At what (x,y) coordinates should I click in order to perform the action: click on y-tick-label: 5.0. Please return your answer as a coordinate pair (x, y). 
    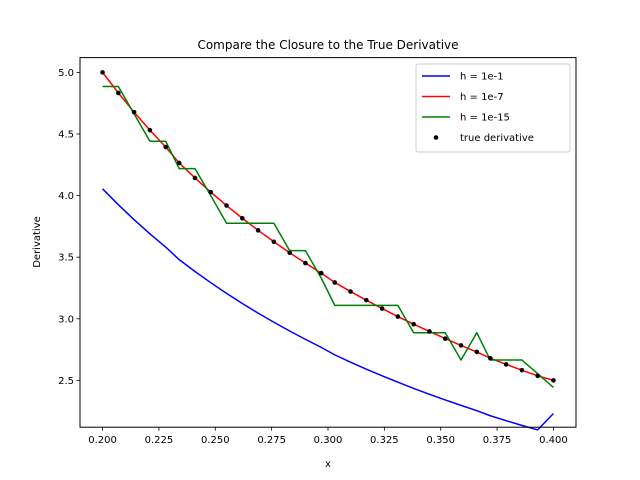
    Looking at the image, I should click on (66, 73).